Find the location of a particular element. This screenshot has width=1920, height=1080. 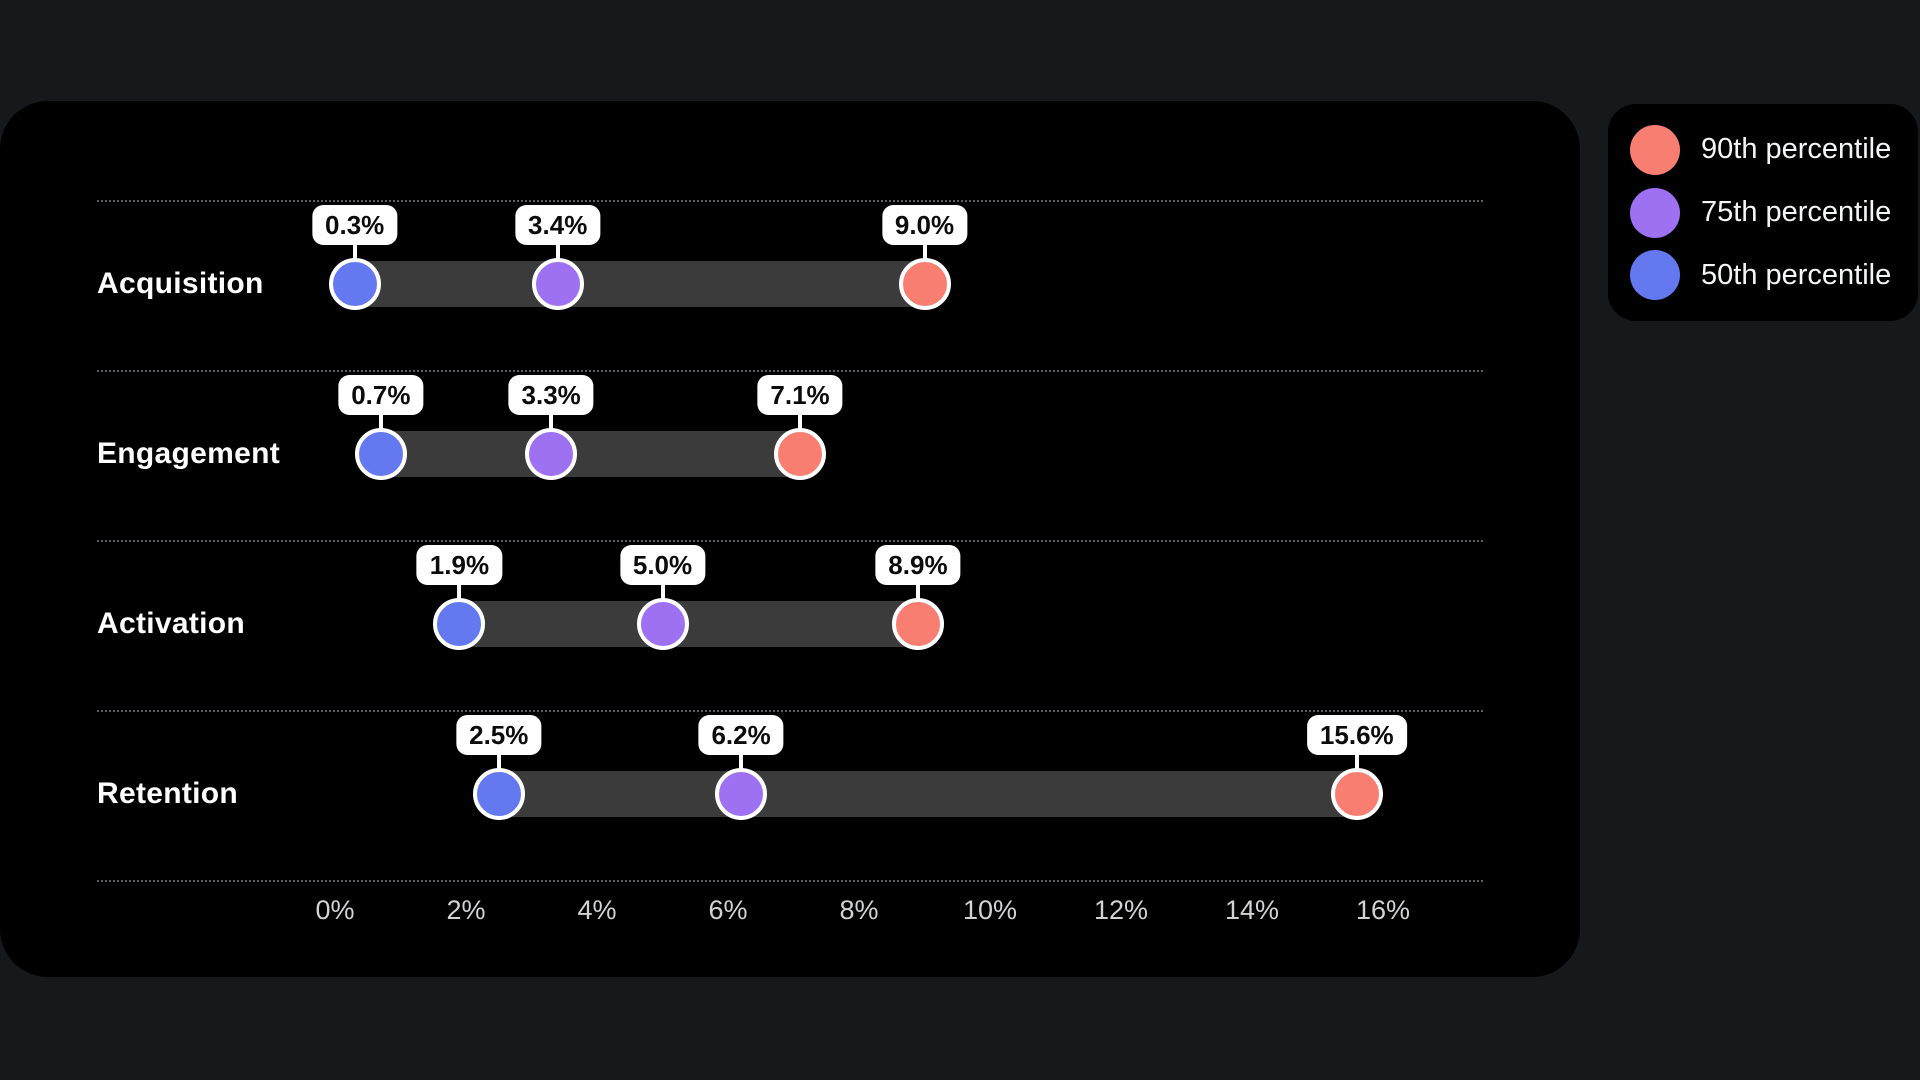

legend-label-90th: 90th percentile is located at coordinates (1796, 149).